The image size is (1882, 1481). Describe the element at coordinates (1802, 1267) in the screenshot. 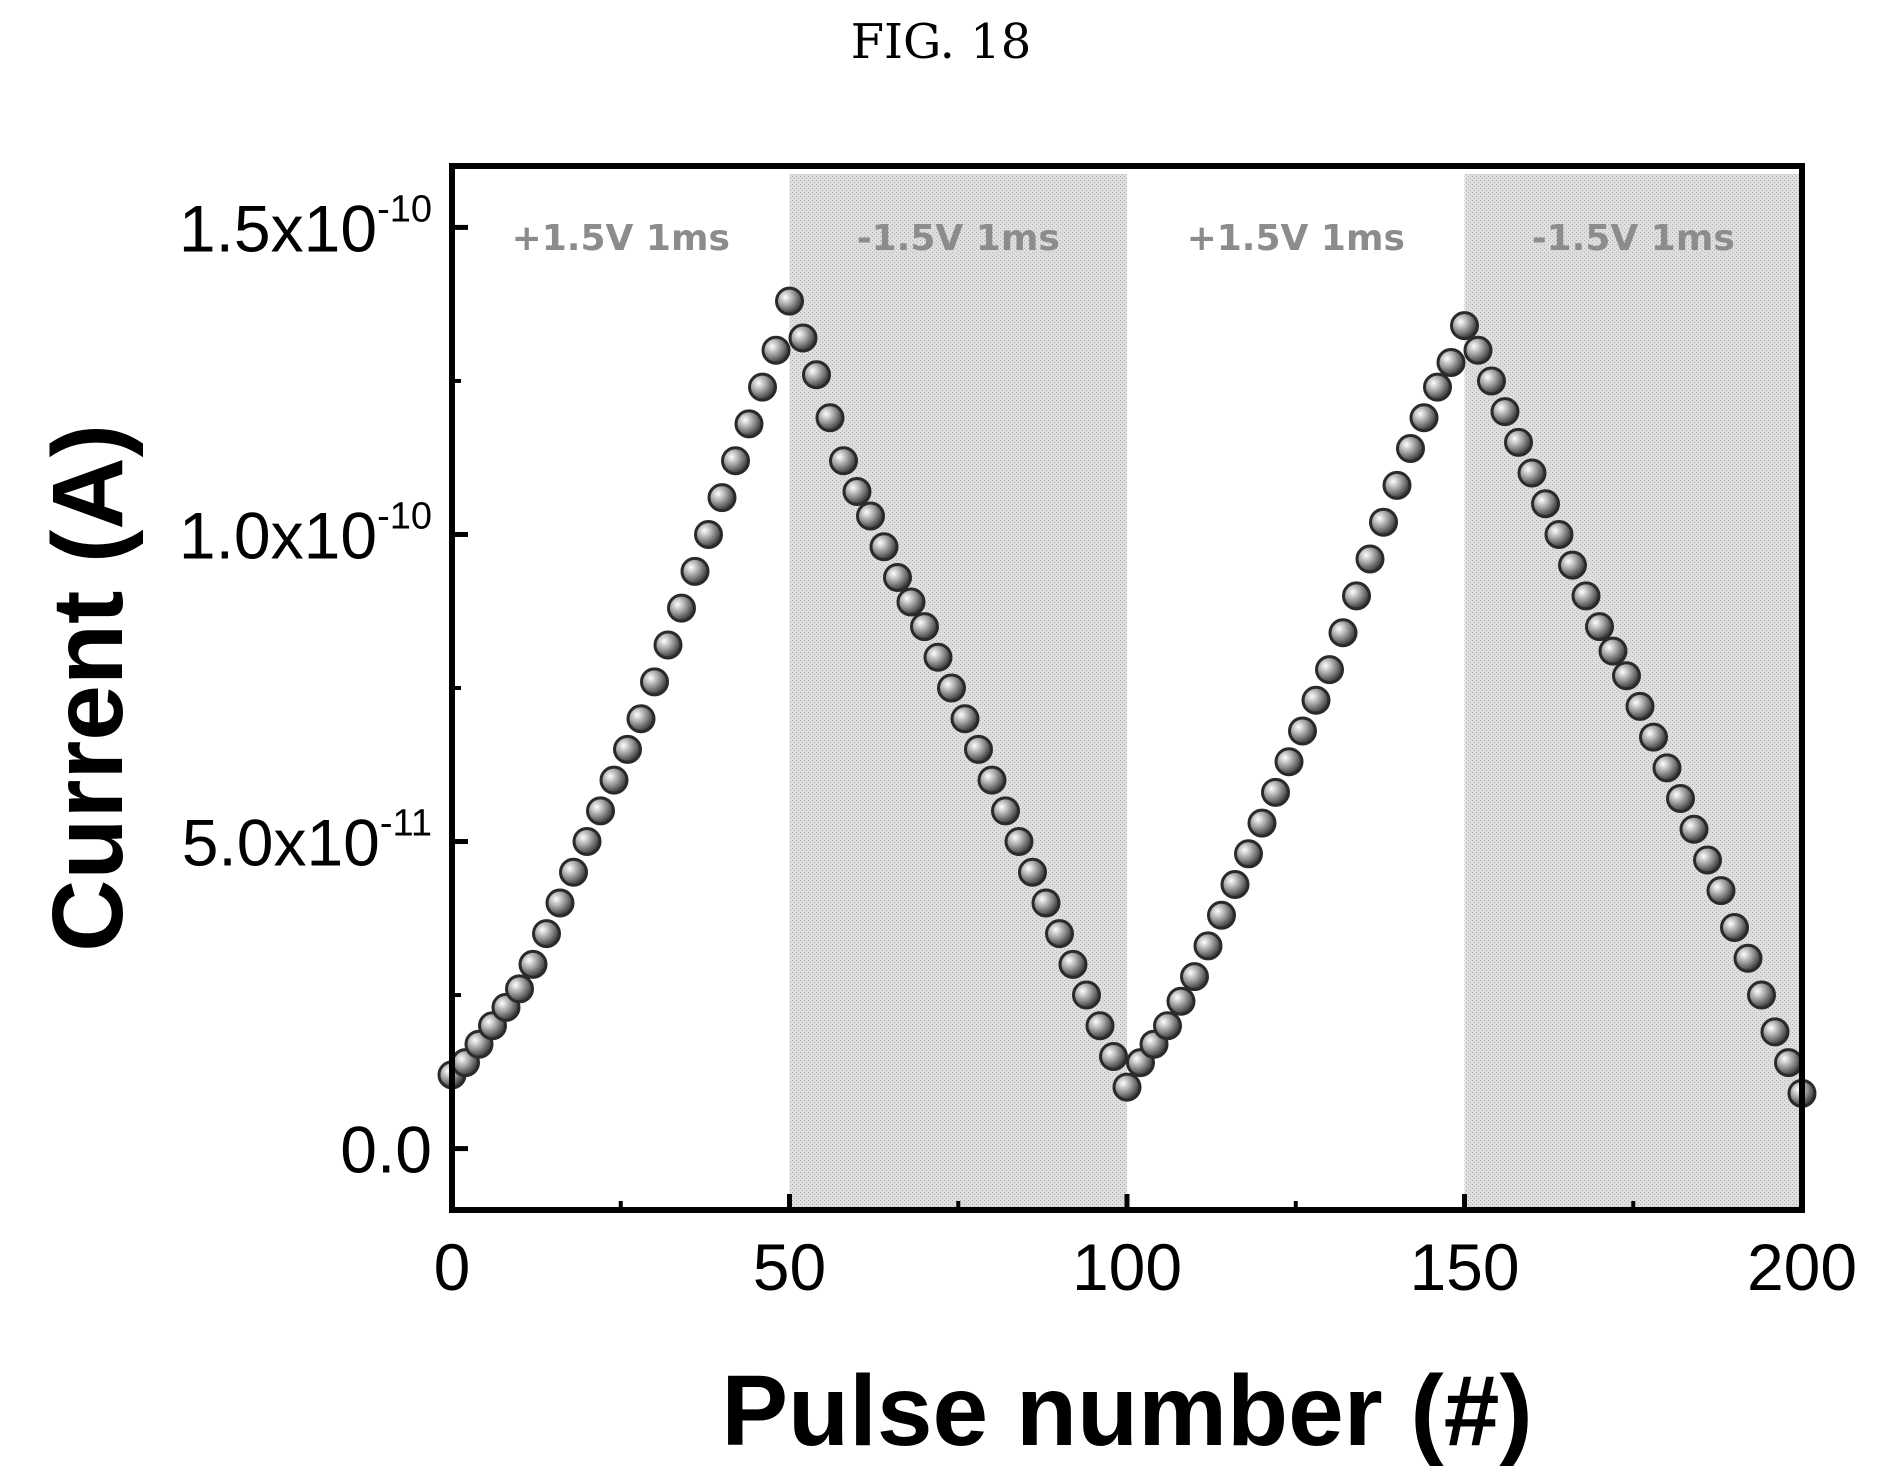

I see `x-tick-label: 200` at that location.